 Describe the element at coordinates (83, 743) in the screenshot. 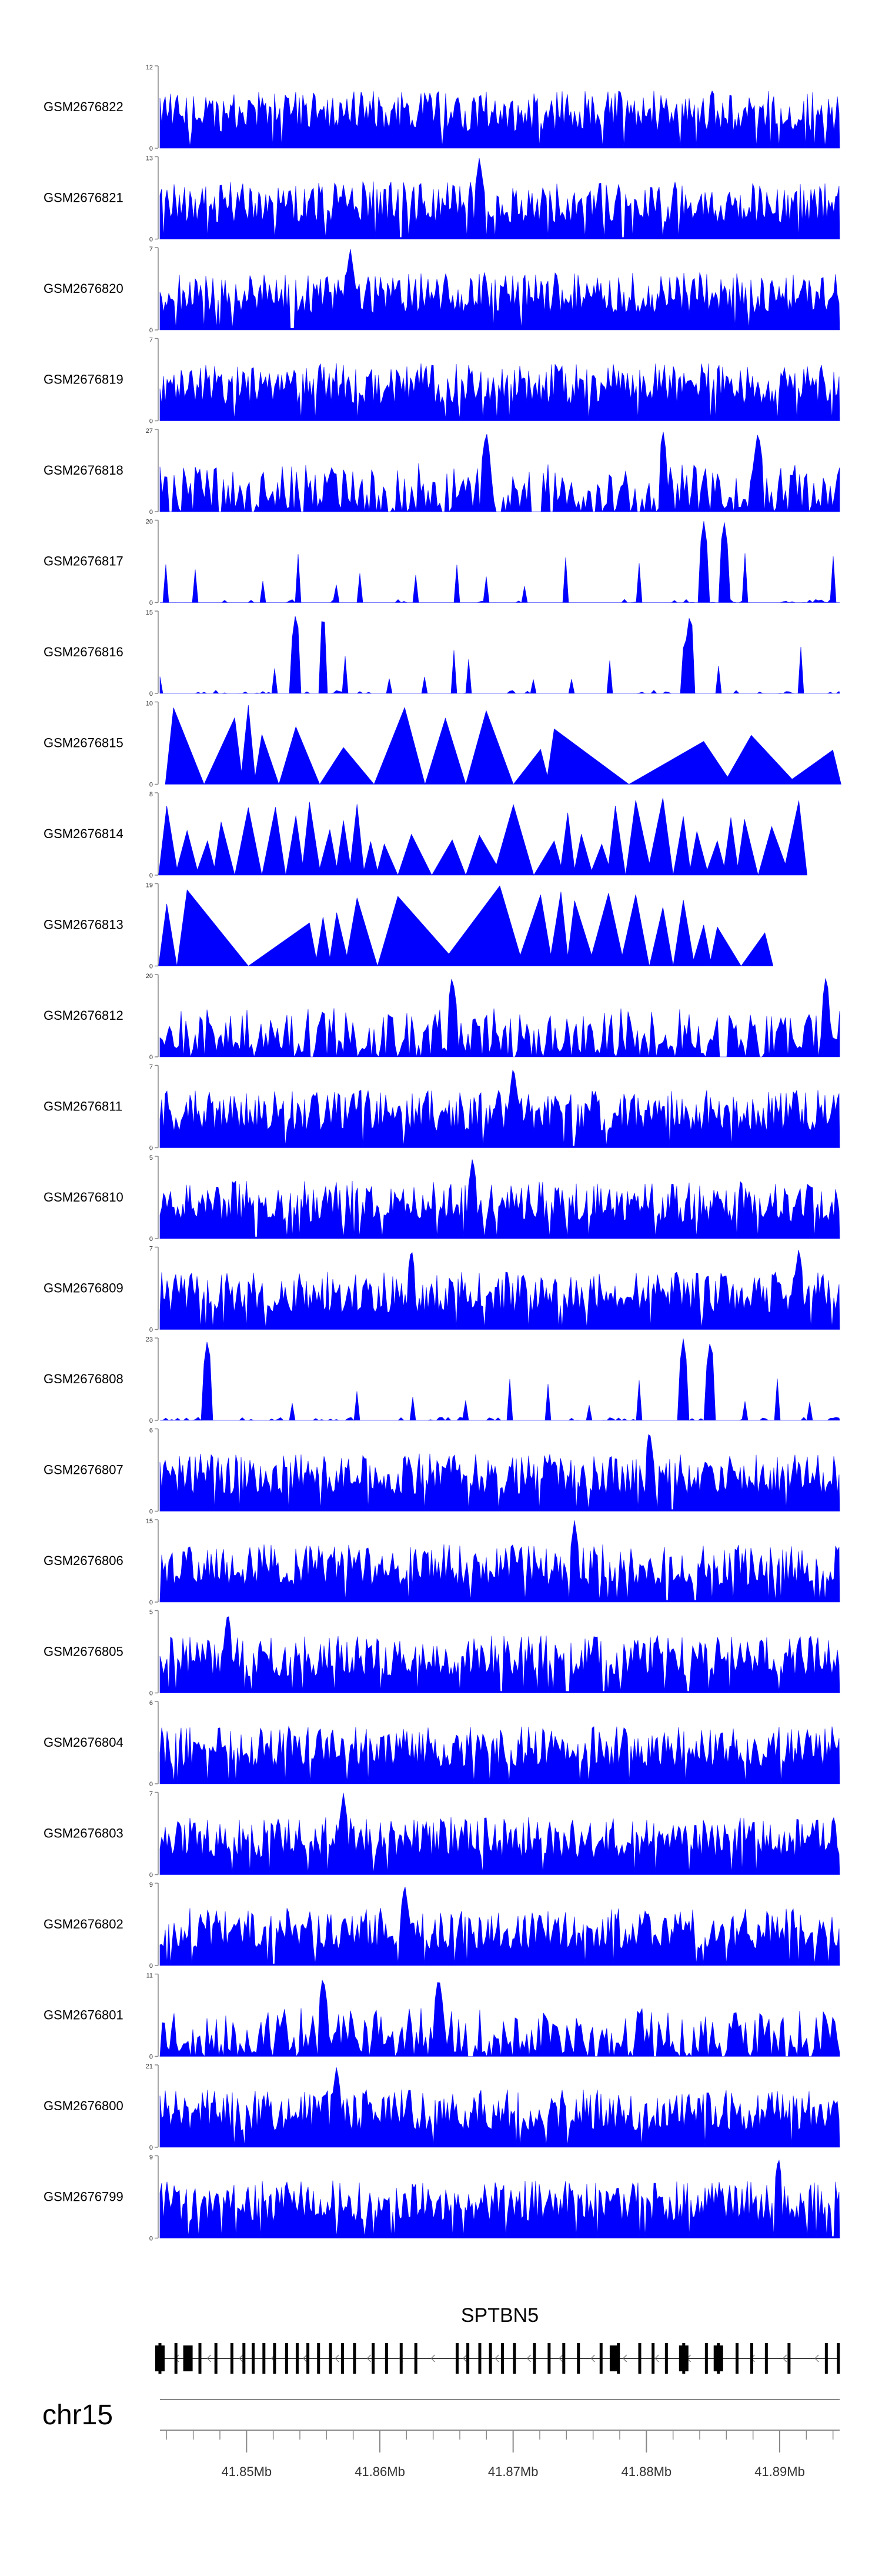

I see `track-label: GSM2676815` at that location.